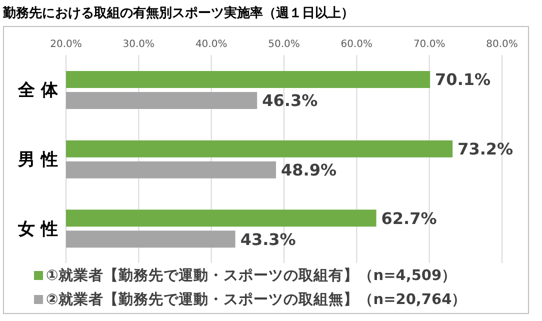 This screenshot has width=542, height=321. Describe the element at coordinates (38, 90) in the screenshot. I see `y-tick-label: 全 体` at that location.